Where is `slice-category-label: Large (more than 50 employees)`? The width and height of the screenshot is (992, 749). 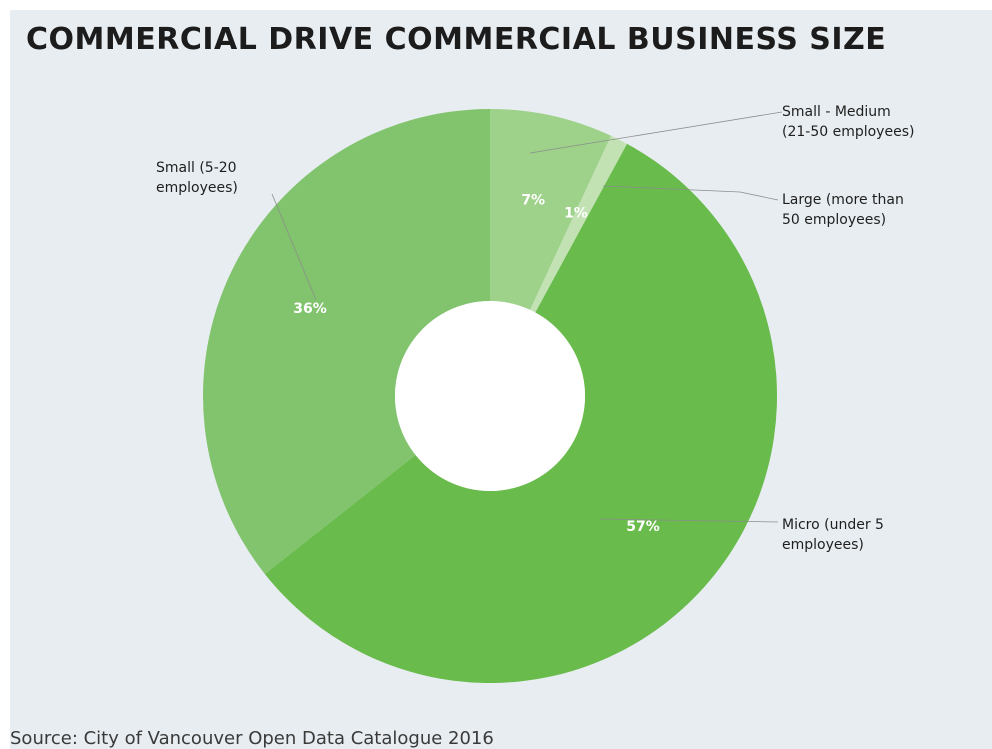 slice-category-label: Large (more than 50 employees) is located at coordinates (843, 210).